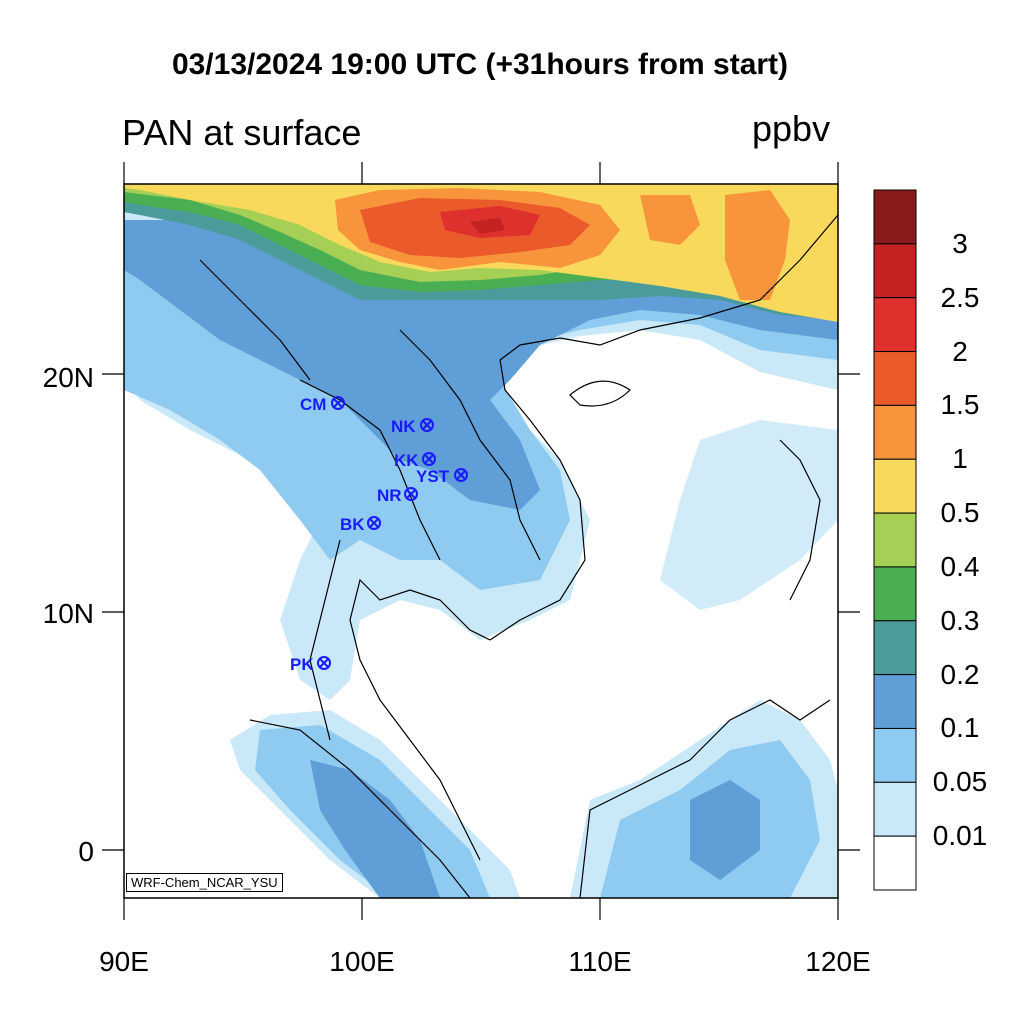 This screenshot has width=1024, height=1029. I want to click on lat-label-0: 0, so click(86, 851).